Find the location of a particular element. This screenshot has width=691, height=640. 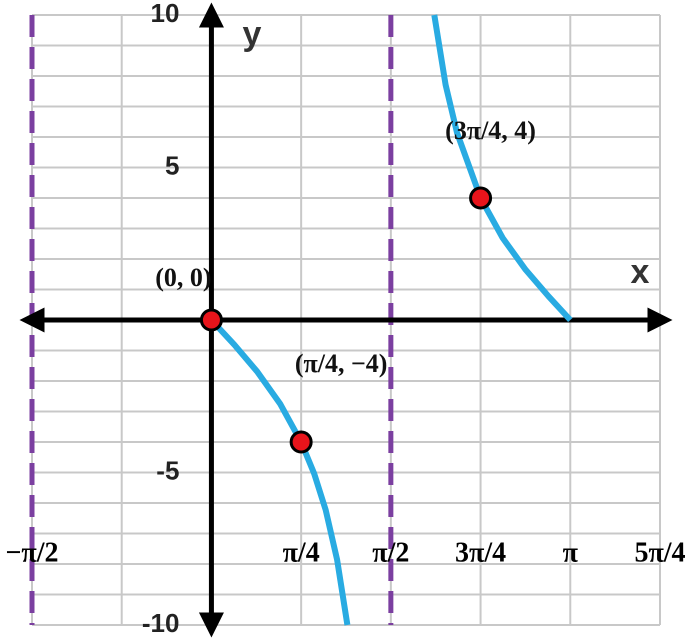

y-tick-label: 10 is located at coordinates (165, 14).